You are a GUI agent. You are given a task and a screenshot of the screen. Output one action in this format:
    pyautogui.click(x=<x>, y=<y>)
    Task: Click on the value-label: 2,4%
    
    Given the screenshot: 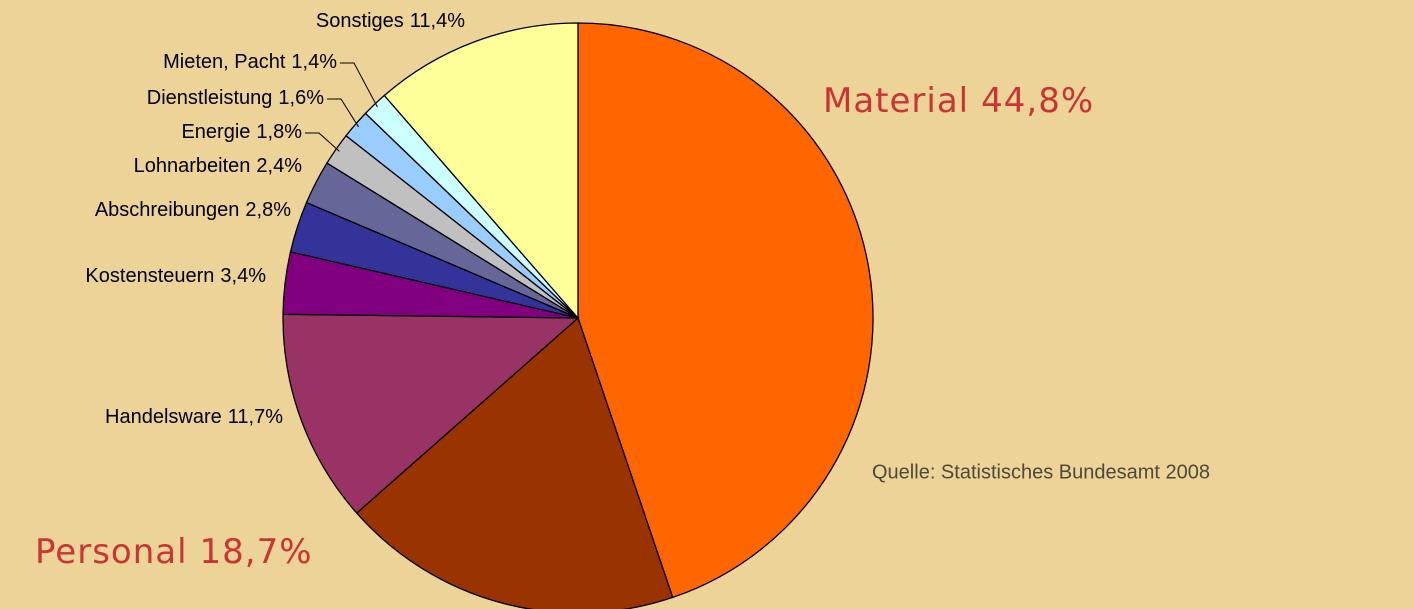 What is the action you would take?
    pyautogui.click(x=279, y=166)
    